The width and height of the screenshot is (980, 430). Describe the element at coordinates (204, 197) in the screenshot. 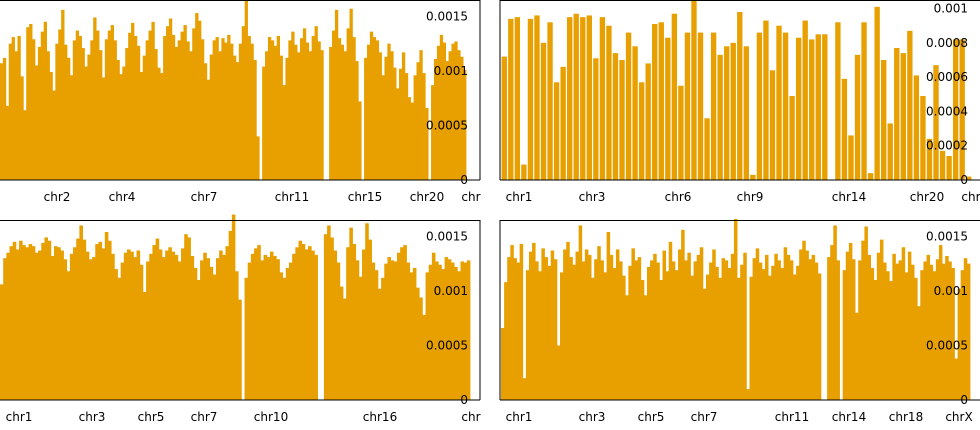

I see `x-tick-label: chr7` at that location.